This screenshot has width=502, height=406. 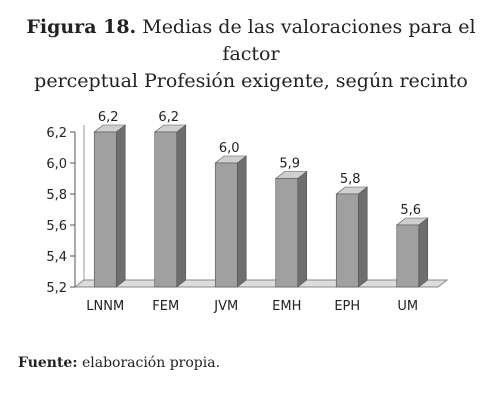 I want to click on x-tick-label: FEM, so click(x=165, y=306).